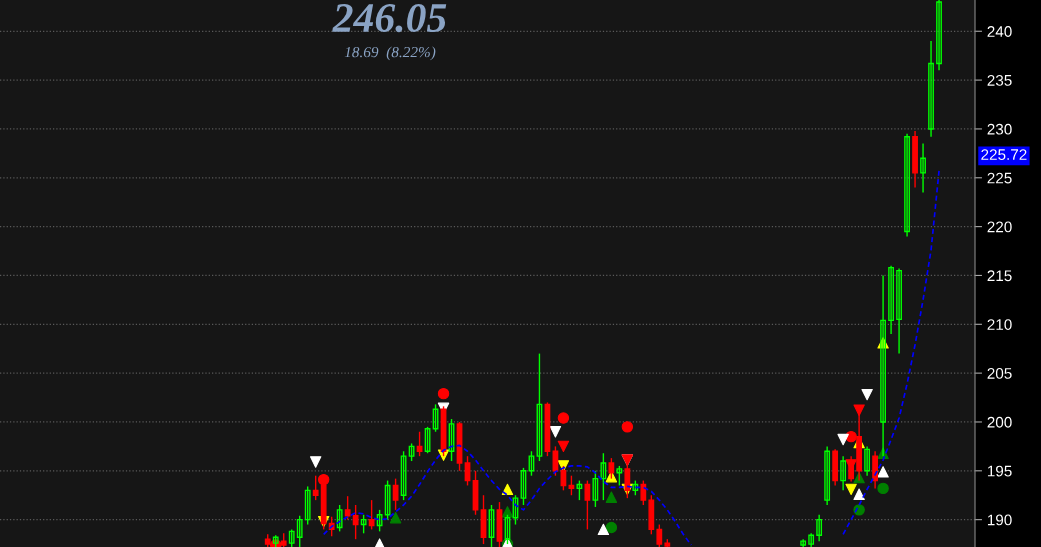 The image size is (1041, 547). What do you see at coordinates (999, 471) in the screenshot?
I see `y-tick-label: 195` at bounding box center [999, 471].